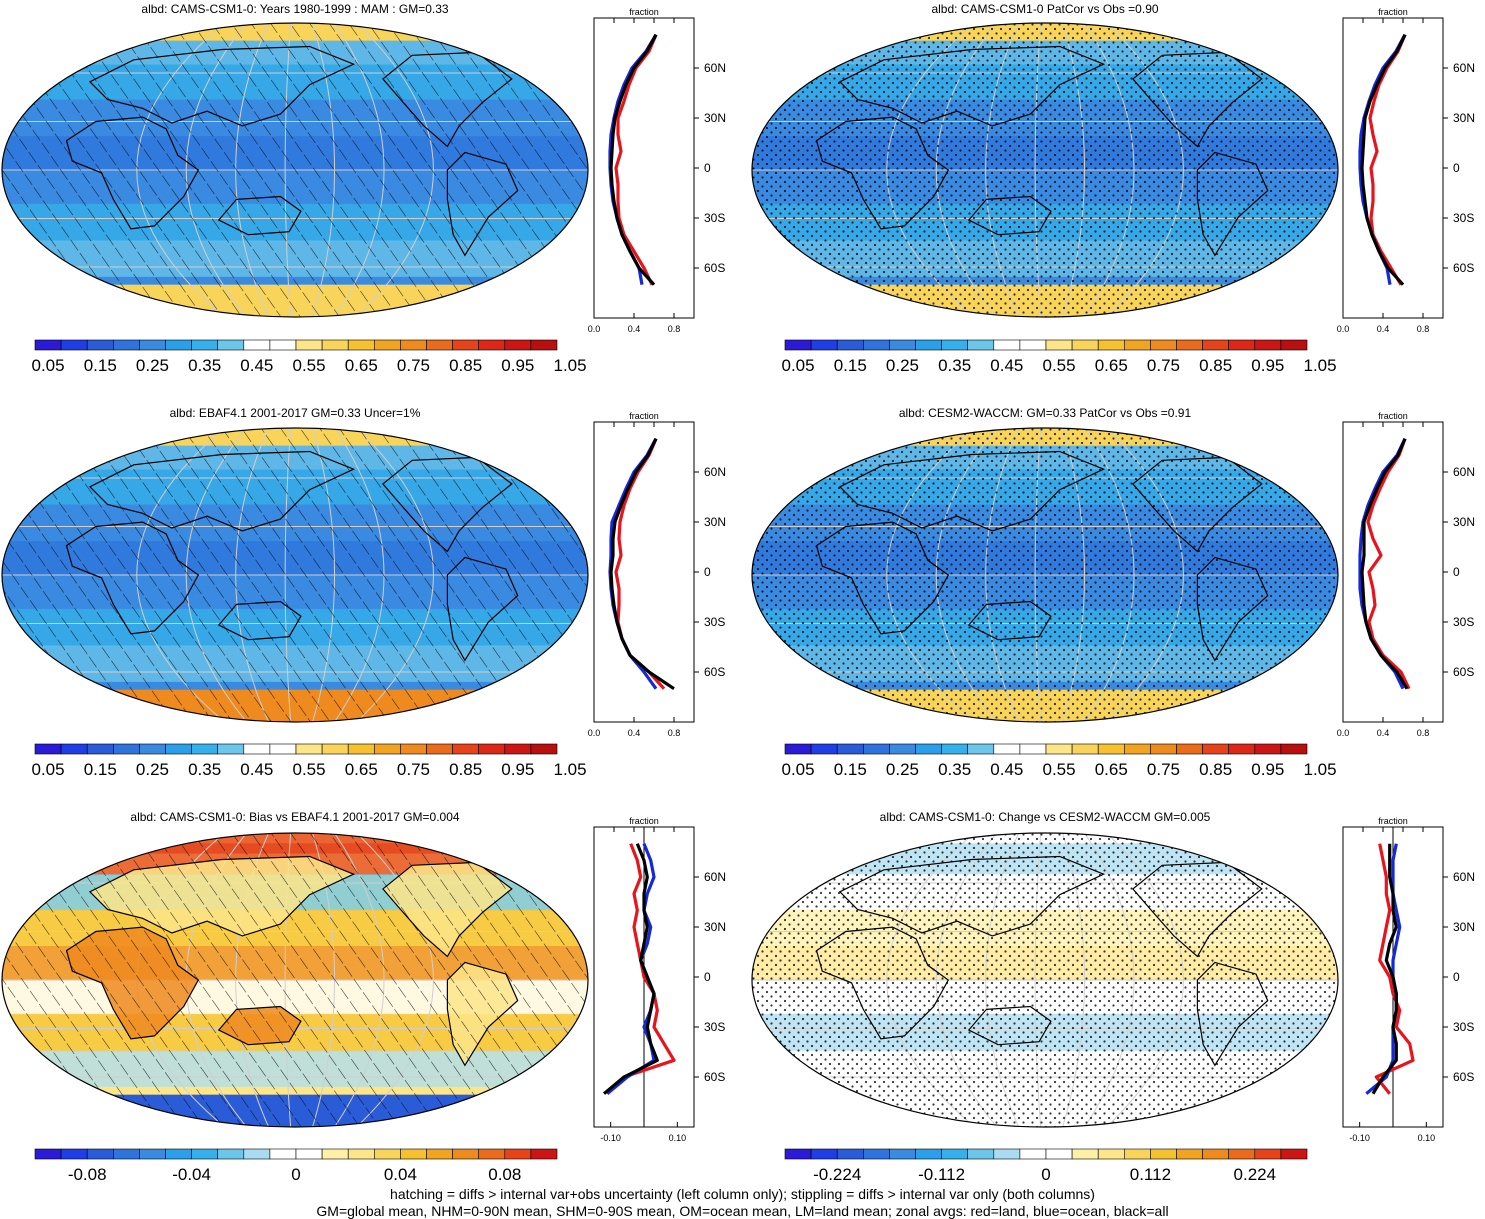 The width and height of the screenshot is (1485, 1219). I want to click on colorbar-label: 0.04, so click(400, 1174).